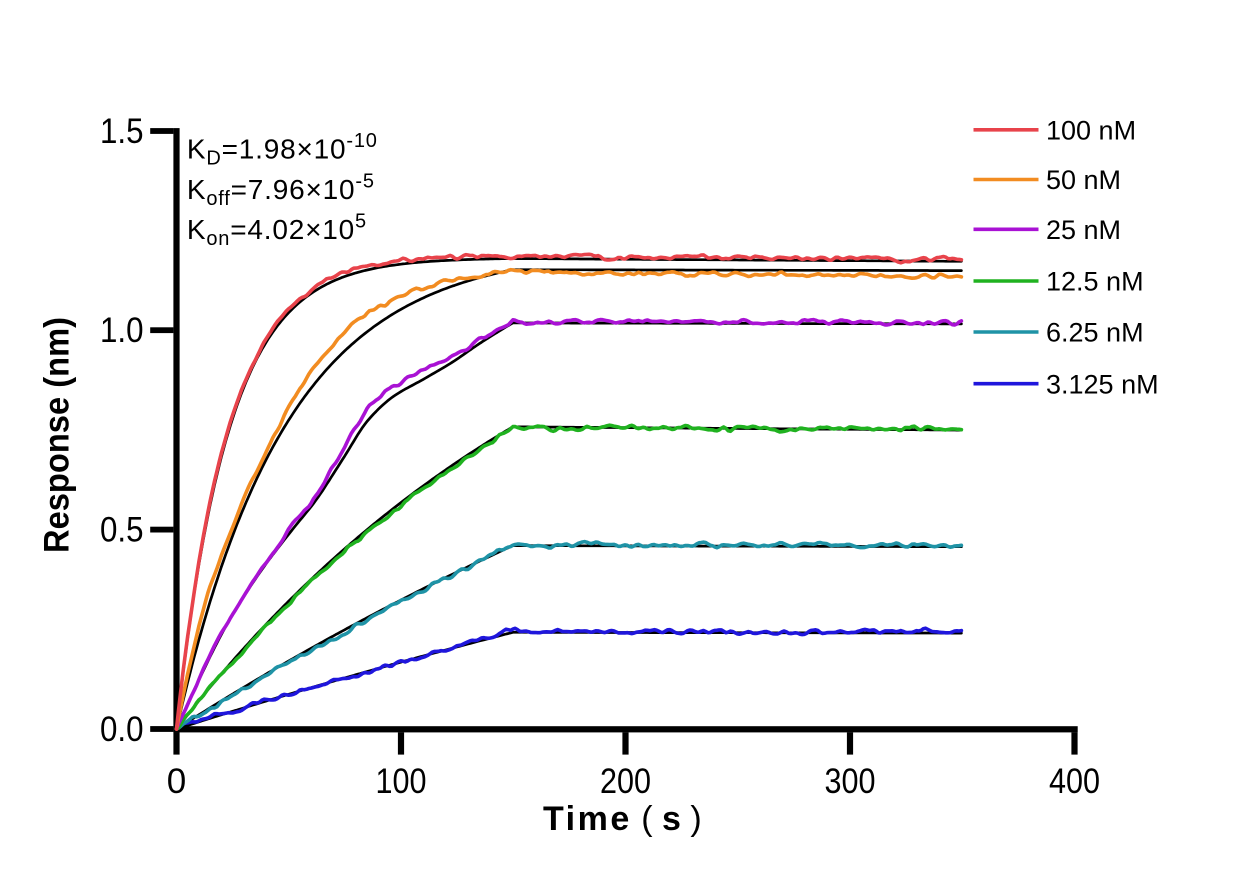 The width and height of the screenshot is (1257, 883). What do you see at coordinates (850, 781) in the screenshot?
I see `svg-text: 300` at bounding box center [850, 781].